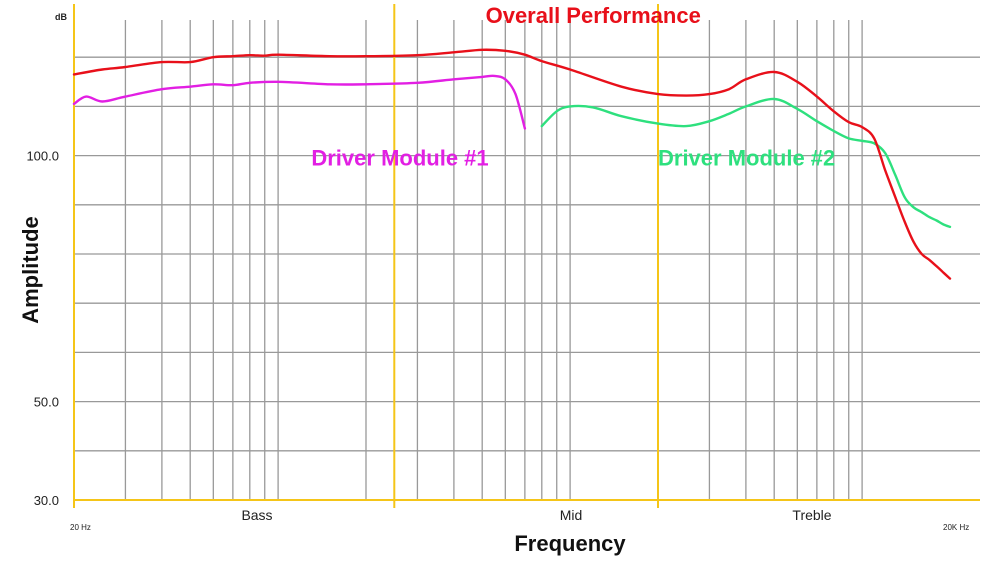 This screenshot has height=565, width=1000. What do you see at coordinates (80, 527) in the screenshot?
I see `x-start-label: 20 Hz` at bounding box center [80, 527].